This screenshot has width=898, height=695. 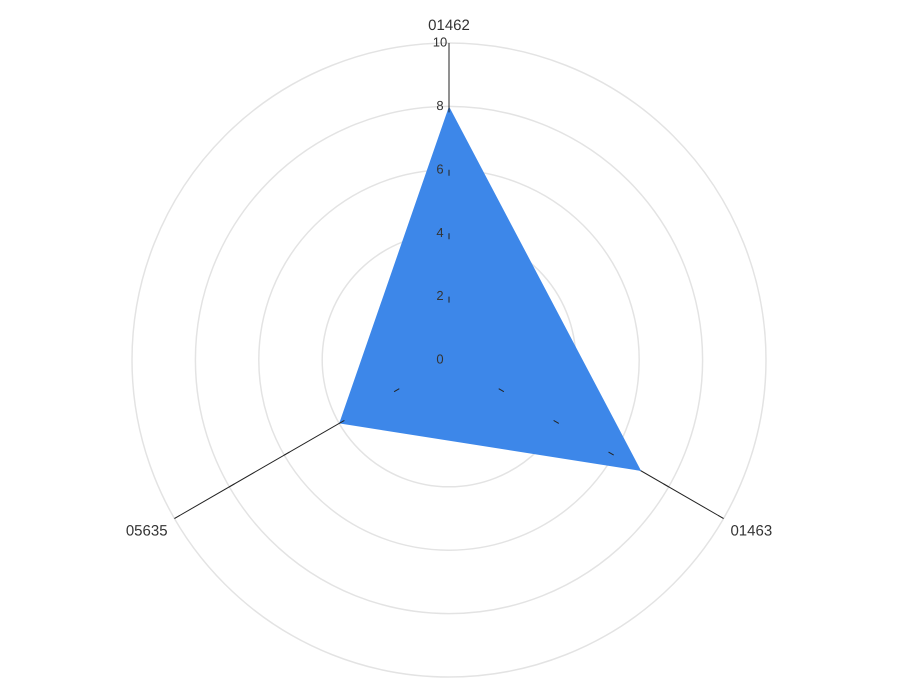 I want to click on spoke-label: 01463, so click(x=751, y=531).